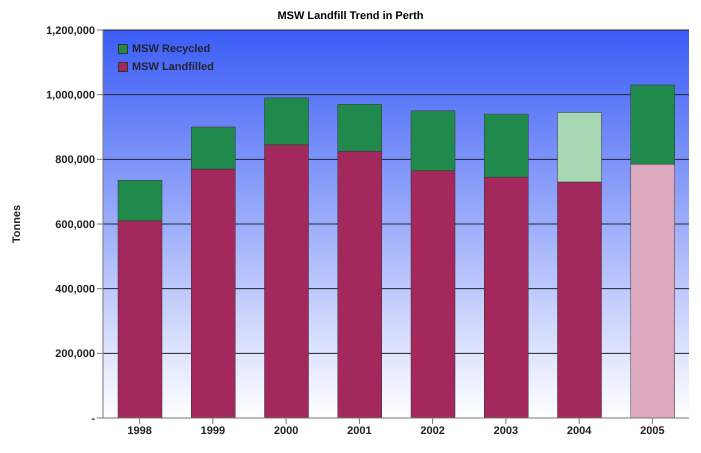 This screenshot has width=701, height=453. Describe the element at coordinates (75, 290) in the screenshot. I see `y-tick-label: 400,000` at that location.